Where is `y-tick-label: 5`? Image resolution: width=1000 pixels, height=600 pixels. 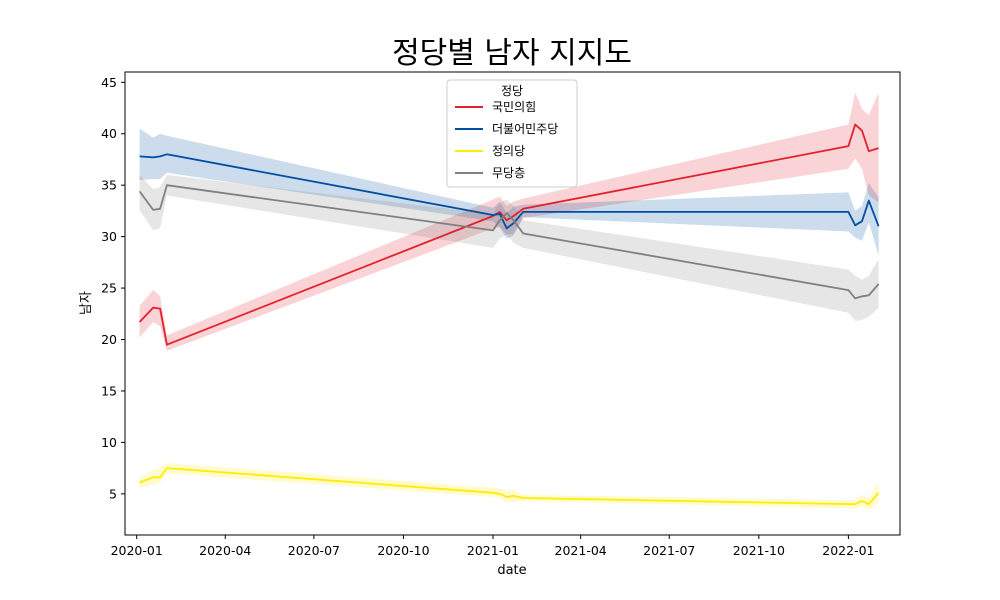
y-tick-label: 5 is located at coordinates (113, 493).